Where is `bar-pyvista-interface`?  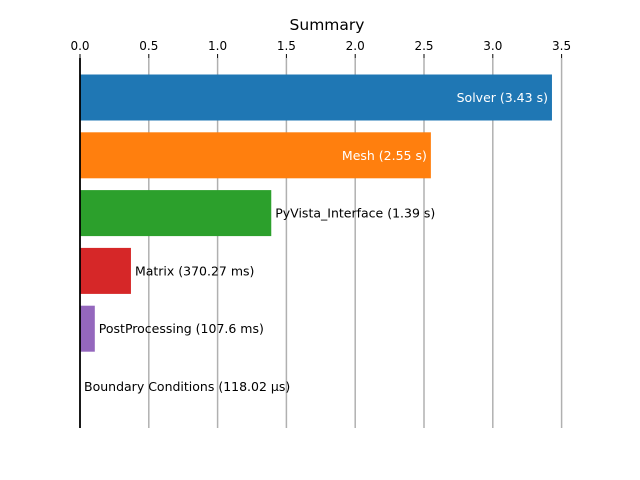 bar-pyvista-interface is located at coordinates (176, 213).